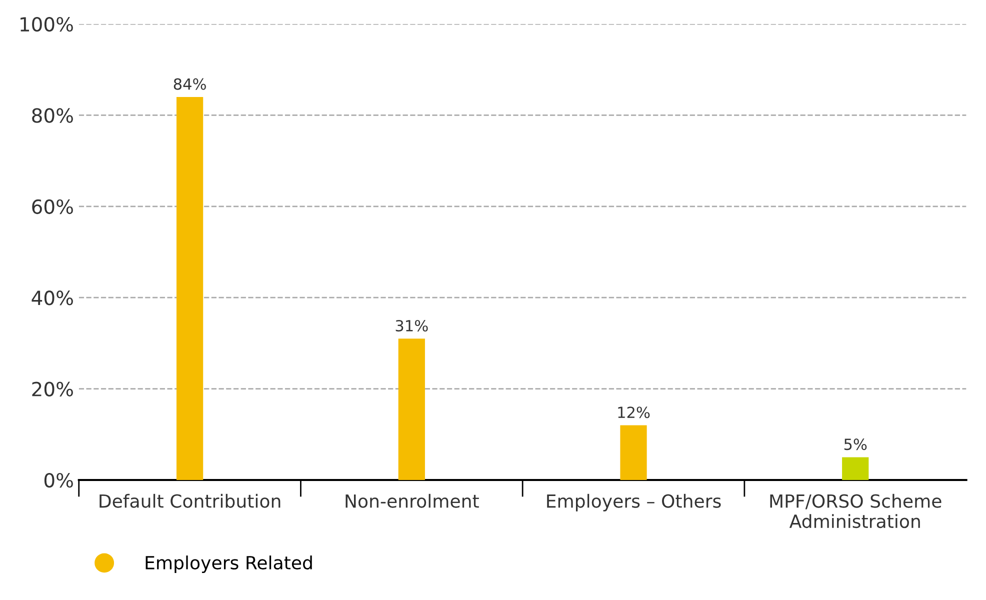 The width and height of the screenshot is (986, 600). I want to click on y-tick-label: 80%, so click(52, 115).